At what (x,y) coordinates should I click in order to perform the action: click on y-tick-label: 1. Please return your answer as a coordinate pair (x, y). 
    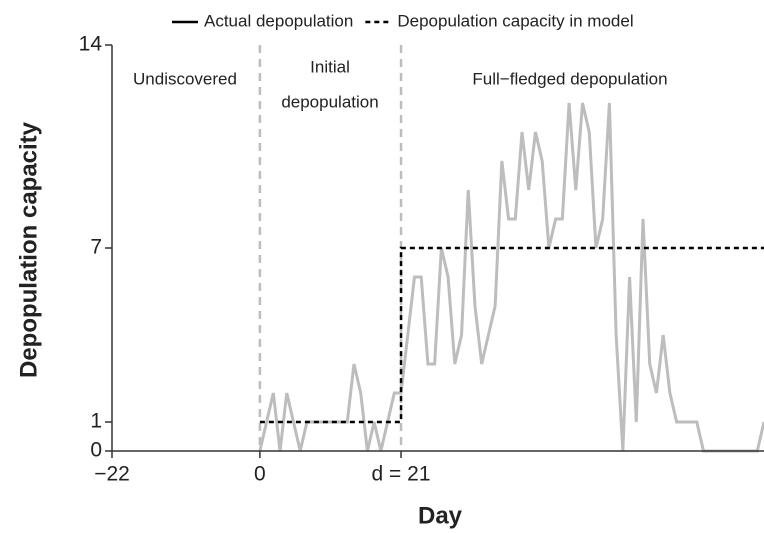
    Looking at the image, I should click on (96, 421).